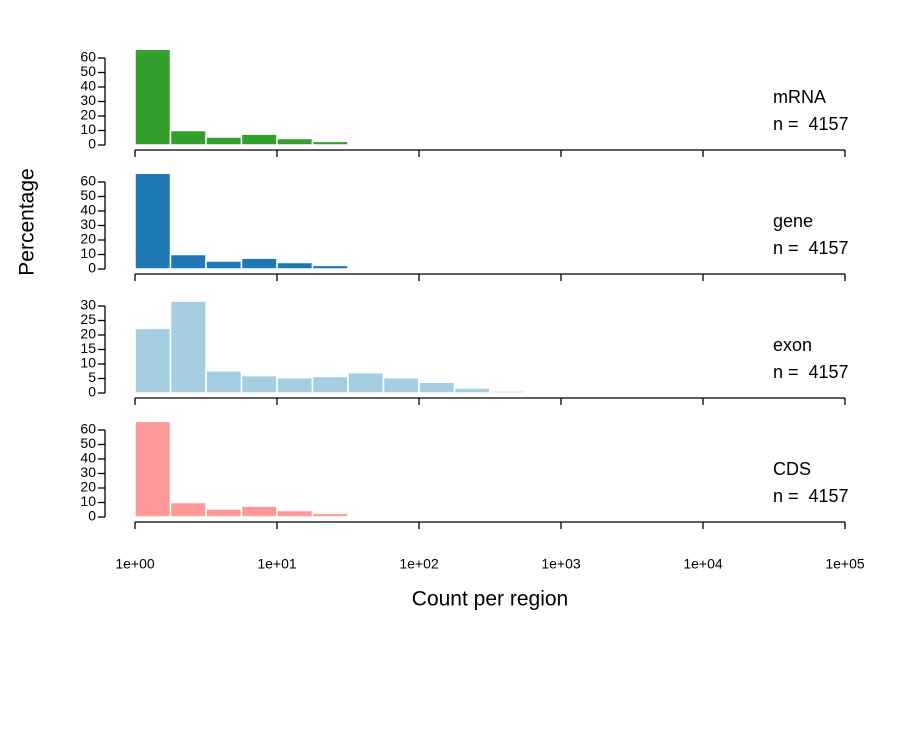  What do you see at coordinates (88, 348) in the screenshot?
I see `y-tick-label: 15` at bounding box center [88, 348].